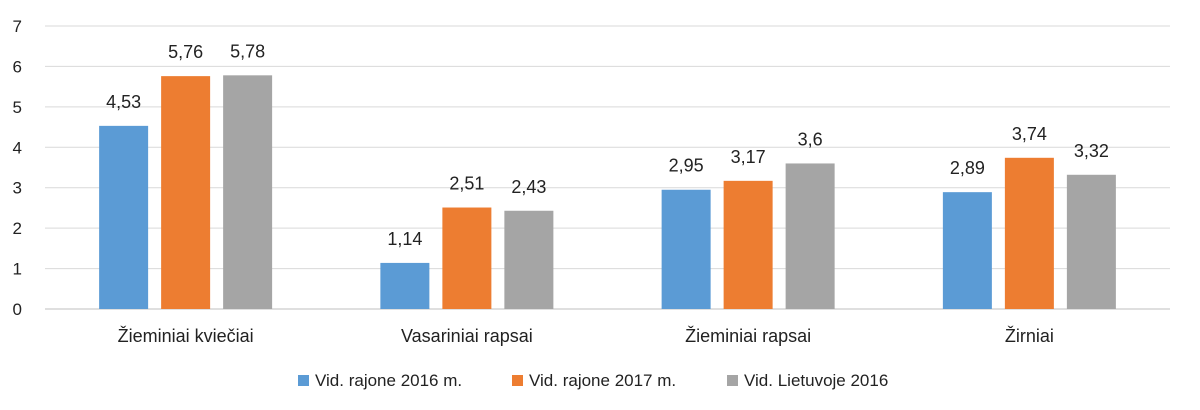 This screenshot has width=1200, height=410. I want to click on data-label: 2,51, so click(466, 184).